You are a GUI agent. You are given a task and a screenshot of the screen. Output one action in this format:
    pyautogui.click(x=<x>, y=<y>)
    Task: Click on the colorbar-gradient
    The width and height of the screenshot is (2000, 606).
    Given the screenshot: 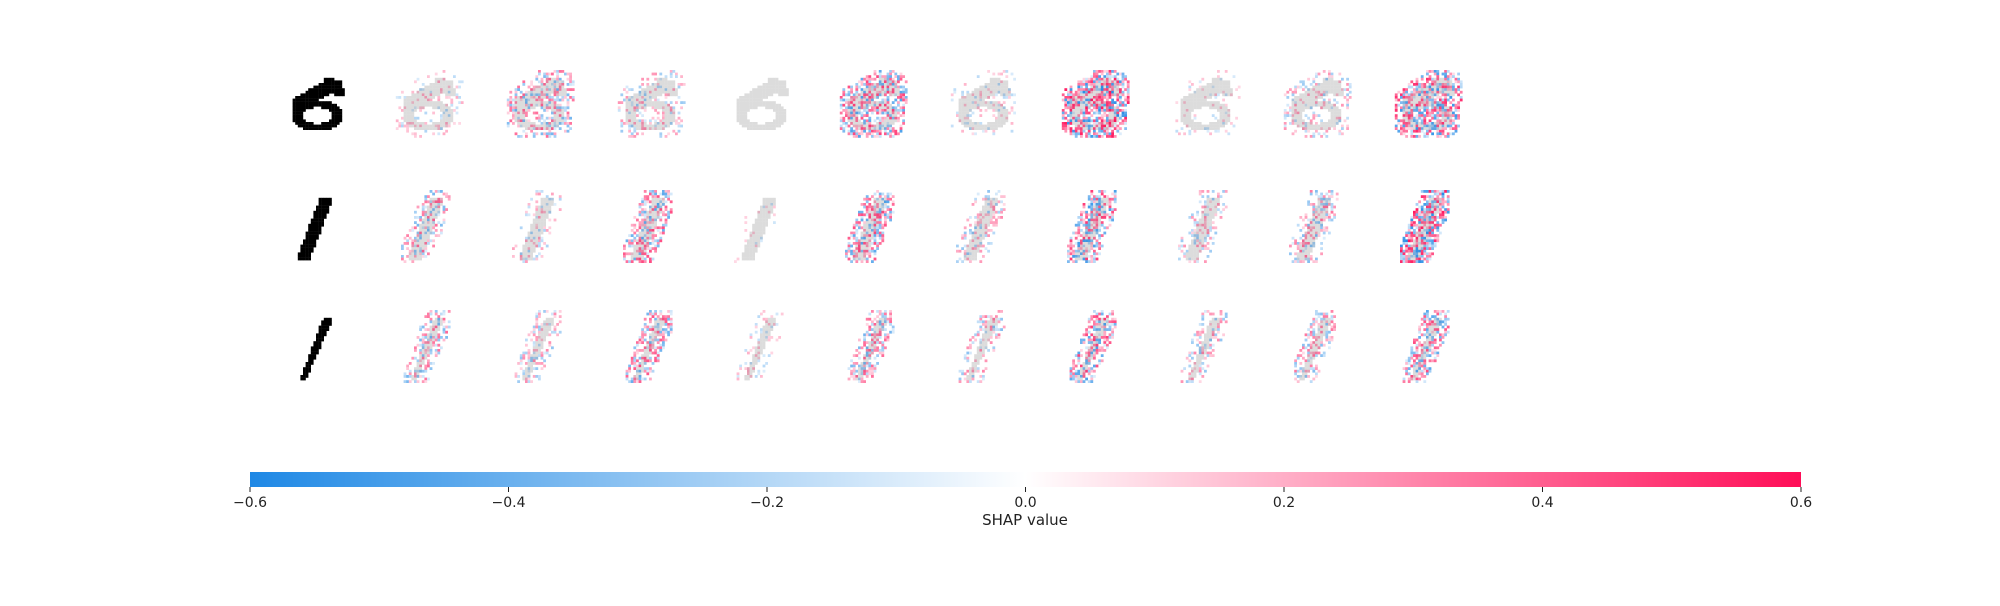 What is the action you would take?
    pyautogui.click(x=1025, y=479)
    